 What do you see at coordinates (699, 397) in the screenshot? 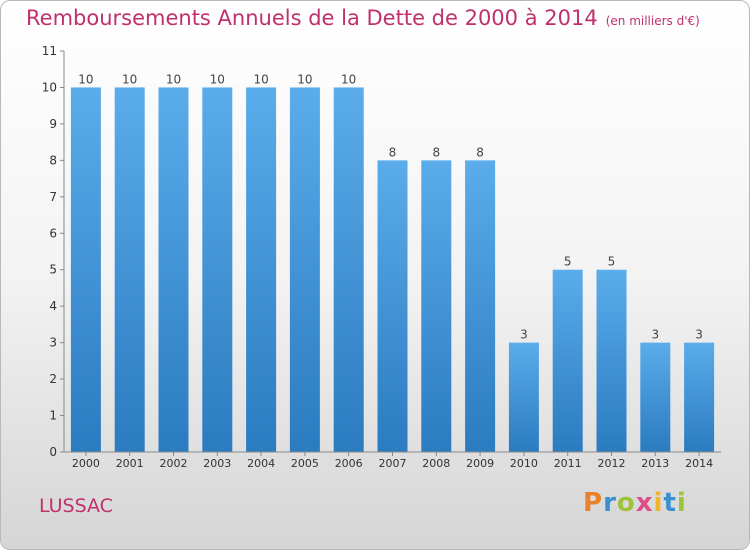
I see `bar-2014` at bounding box center [699, 397].